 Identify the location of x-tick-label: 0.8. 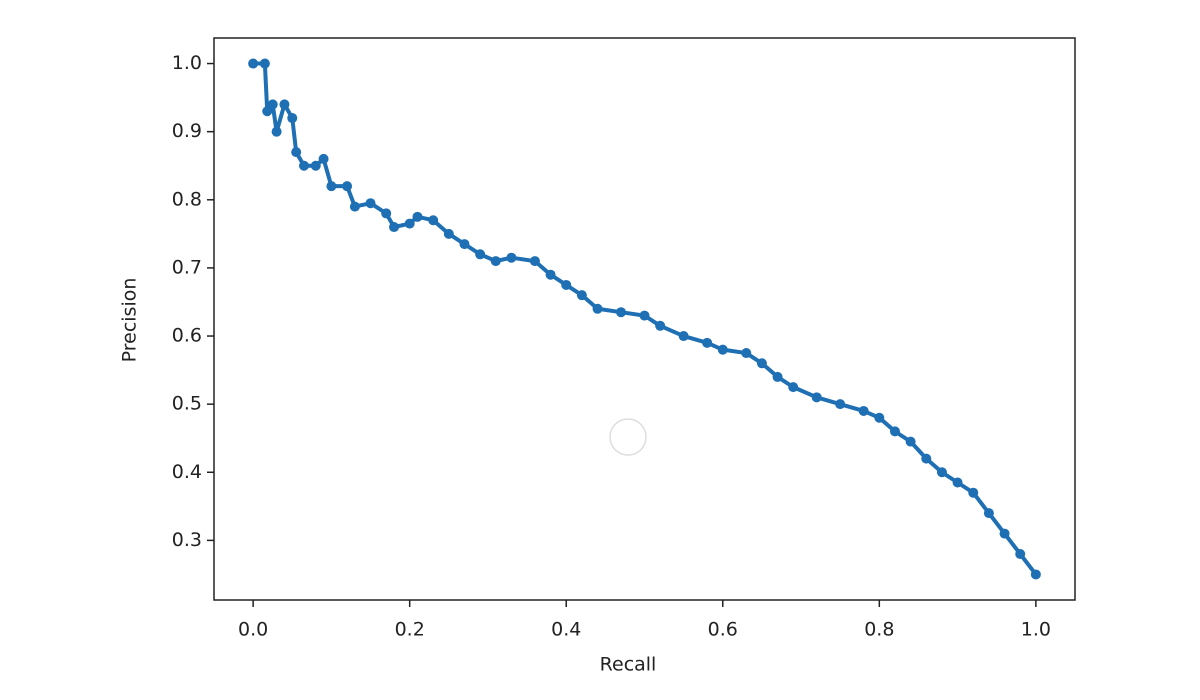
(879, 630).